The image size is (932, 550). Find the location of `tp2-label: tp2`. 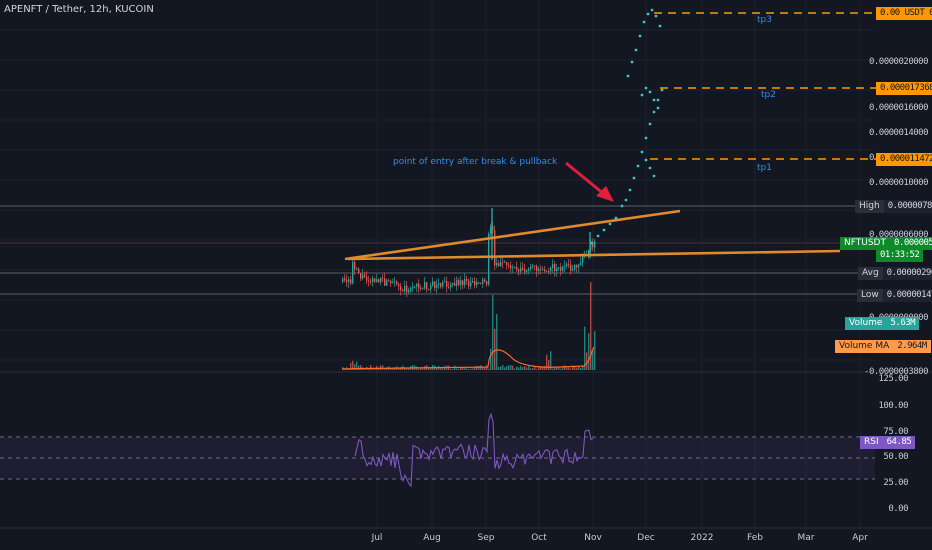

tp2-label: tp2 is located at coordinates (768, 95).